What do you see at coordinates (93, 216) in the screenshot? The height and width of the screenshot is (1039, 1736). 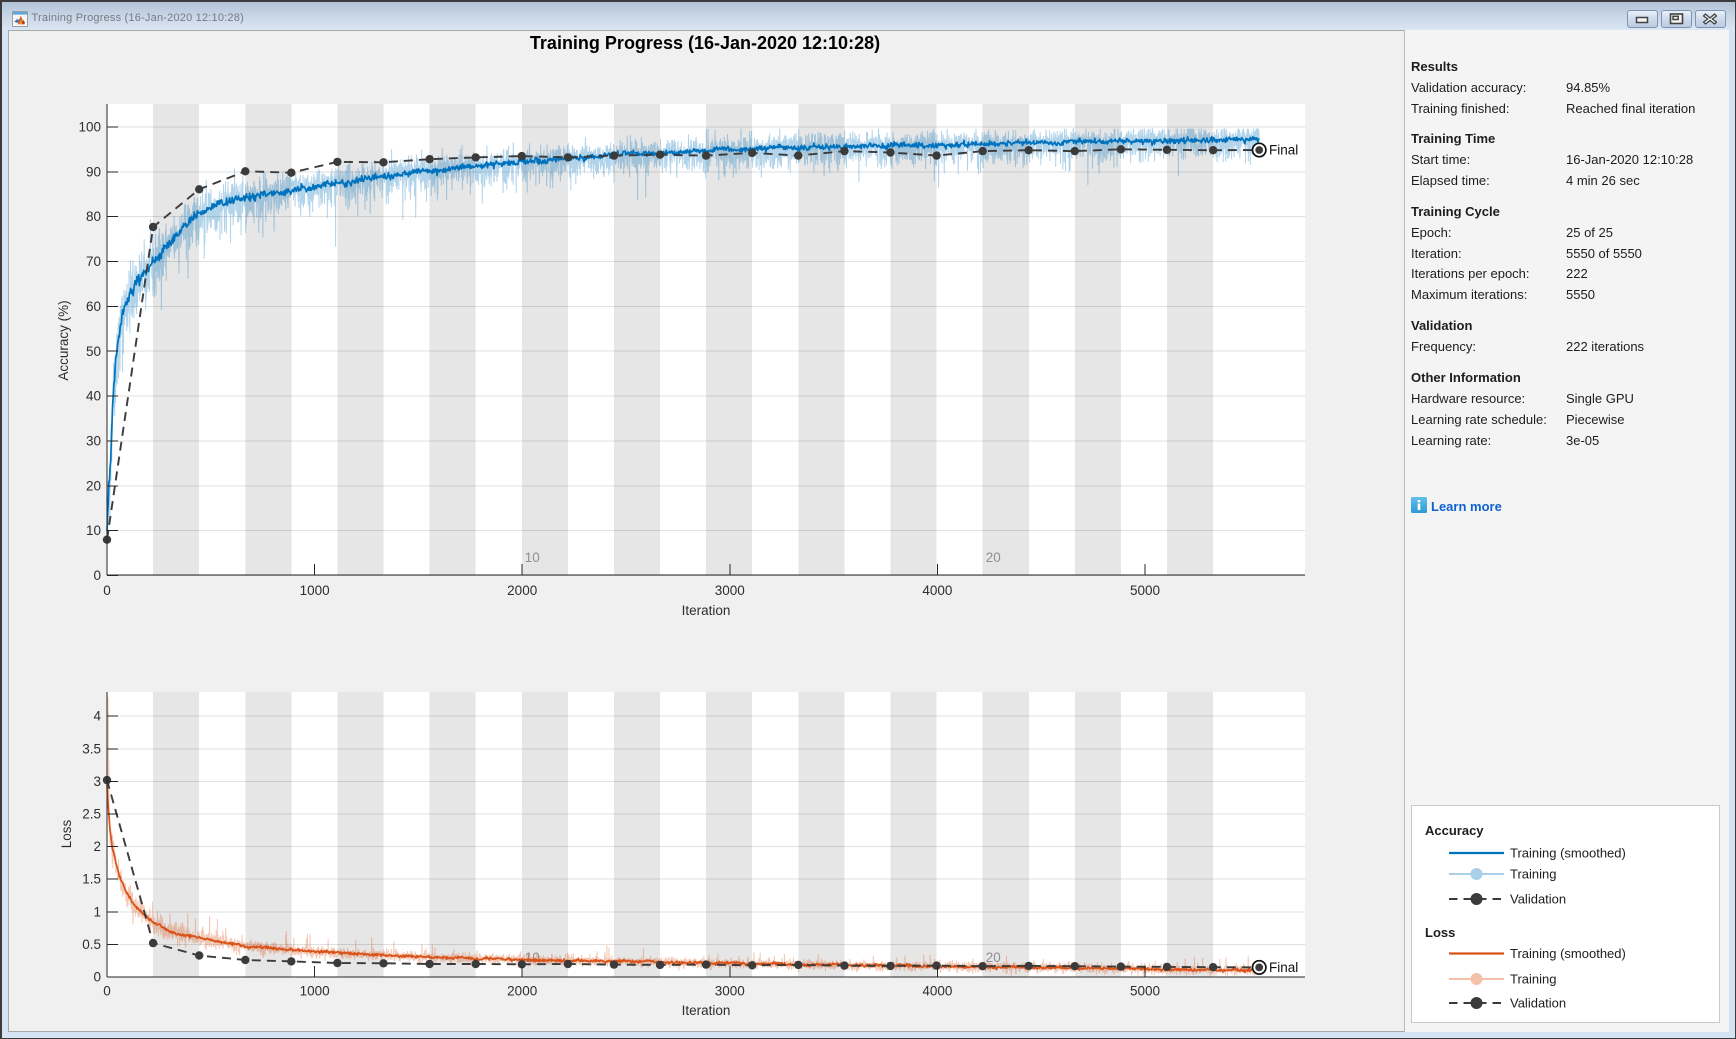 I see `svg-text: 80` at bounding box center [93, 216].